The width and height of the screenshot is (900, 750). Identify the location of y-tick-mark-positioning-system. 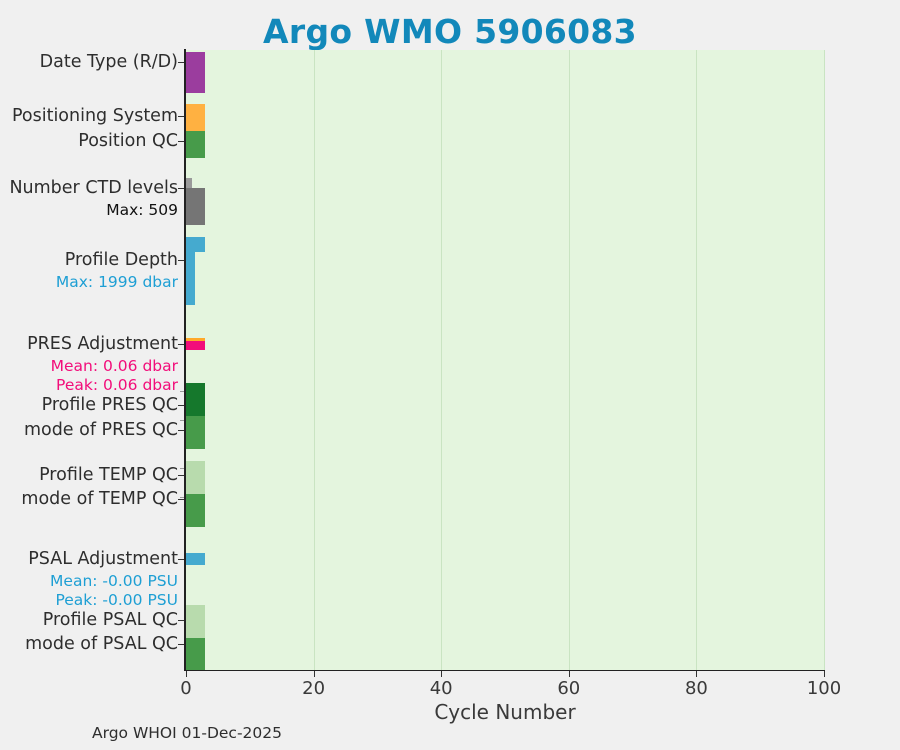
(181, 116).